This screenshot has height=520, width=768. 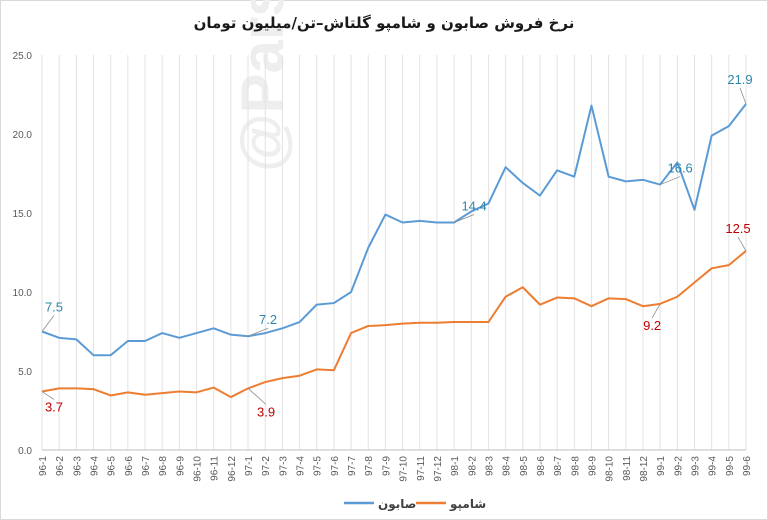 I want to click on x-tick-label: 99-2, so click(x=678, y=466).